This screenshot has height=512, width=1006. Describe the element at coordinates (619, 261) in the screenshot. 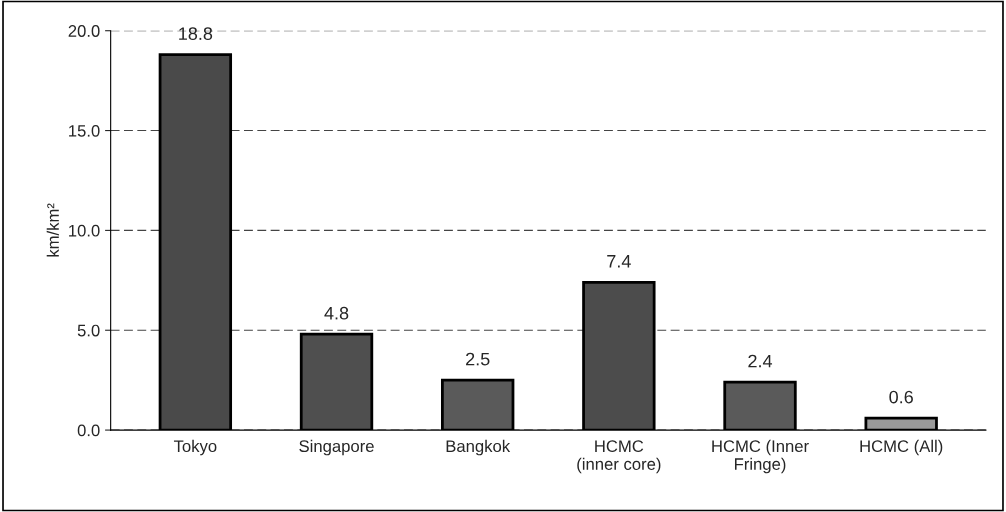

I see `data-label: 7.4` at that location.